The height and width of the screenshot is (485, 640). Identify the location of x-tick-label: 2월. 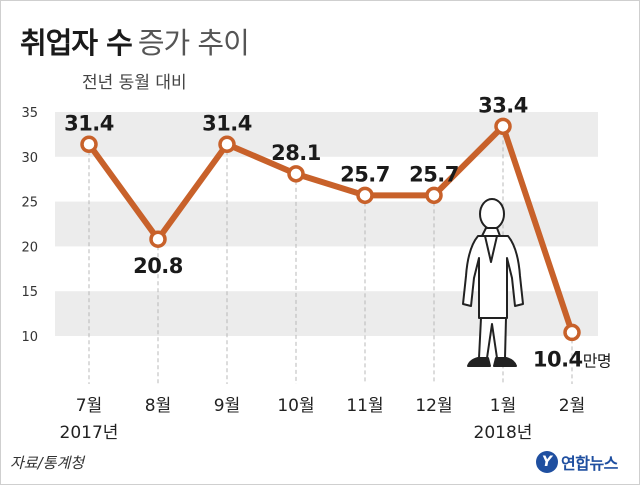
(572, 406).